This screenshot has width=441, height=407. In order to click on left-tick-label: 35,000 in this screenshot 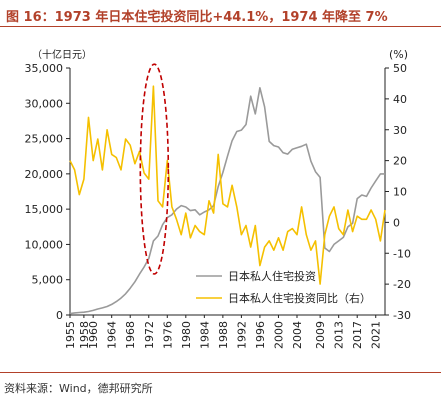, I will do `click(44, 68)`.